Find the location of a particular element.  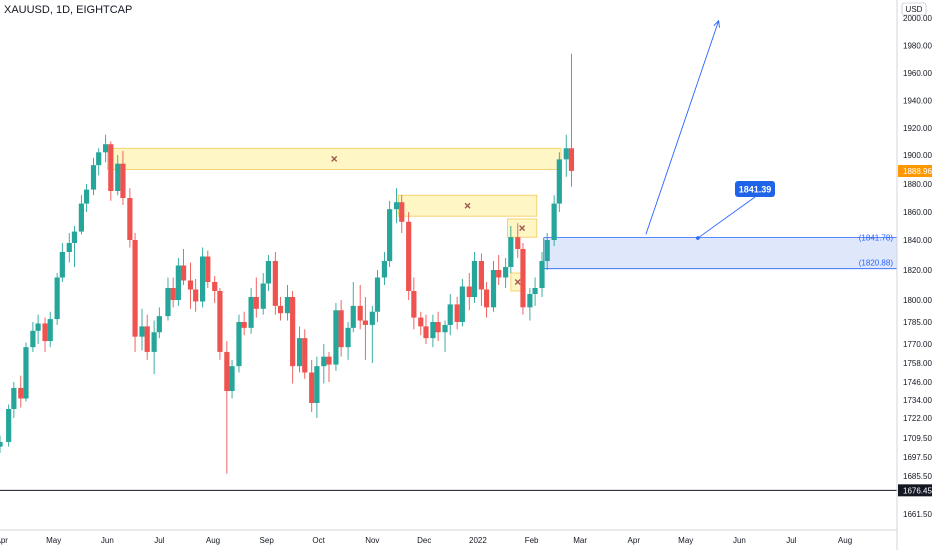

price-tick-label: 1709.50 is located at coordinates (917, 438).